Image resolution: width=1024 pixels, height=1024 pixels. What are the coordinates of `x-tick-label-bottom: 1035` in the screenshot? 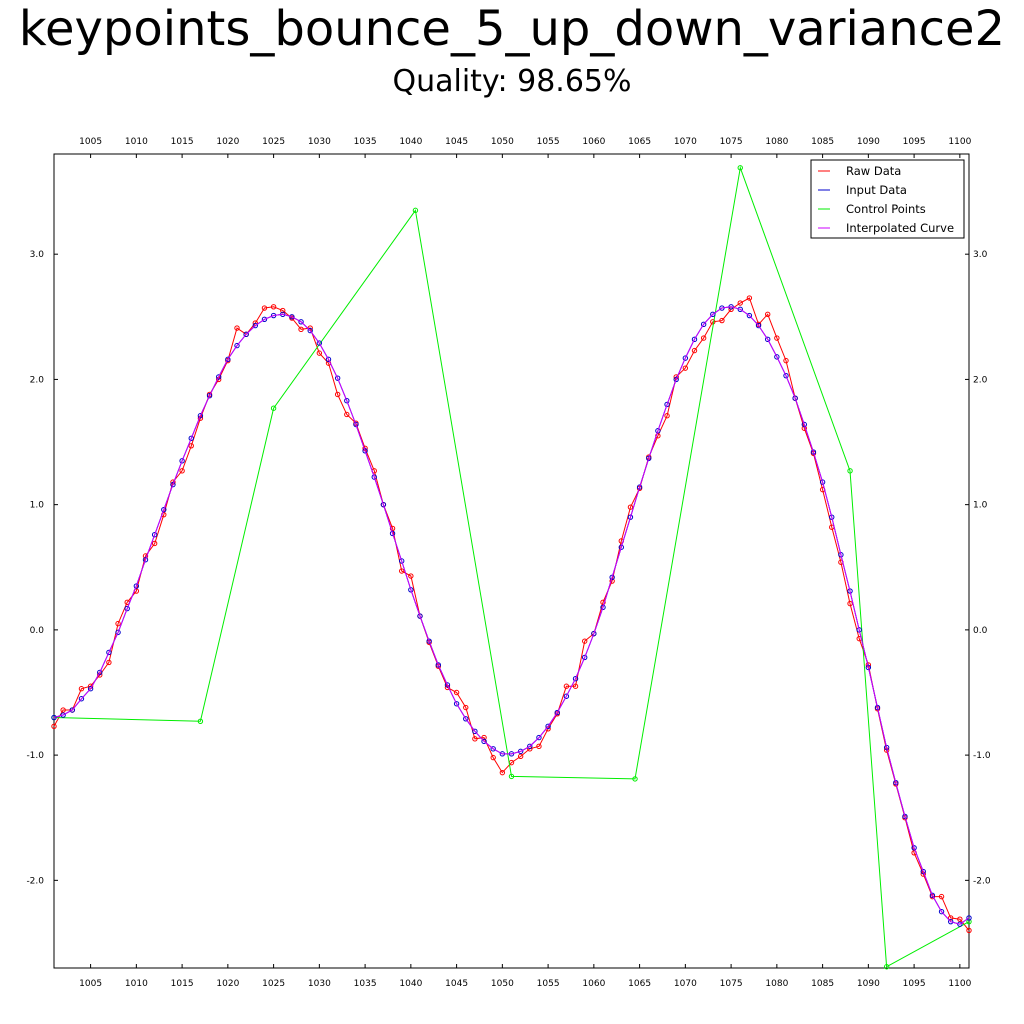 It's located at (365, 984).